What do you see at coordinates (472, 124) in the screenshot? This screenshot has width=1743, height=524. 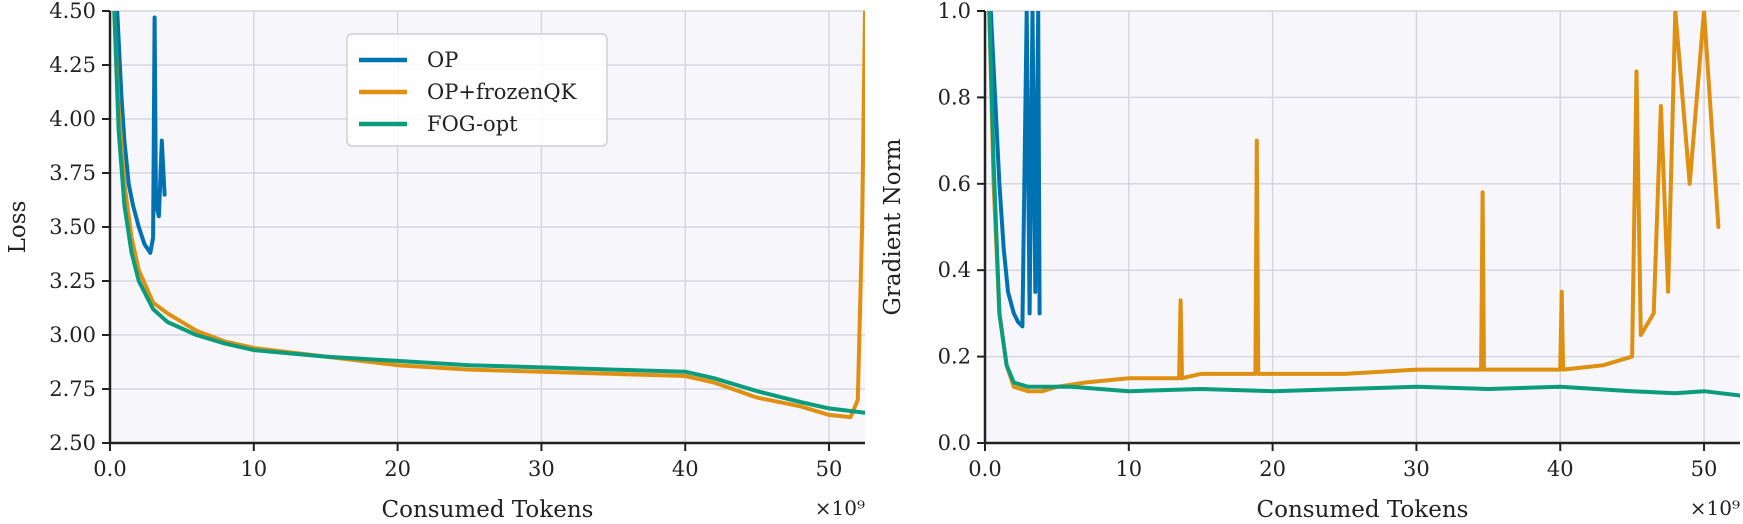 I see `legend-label: FOG-opt` at bounding box center [472, 124].